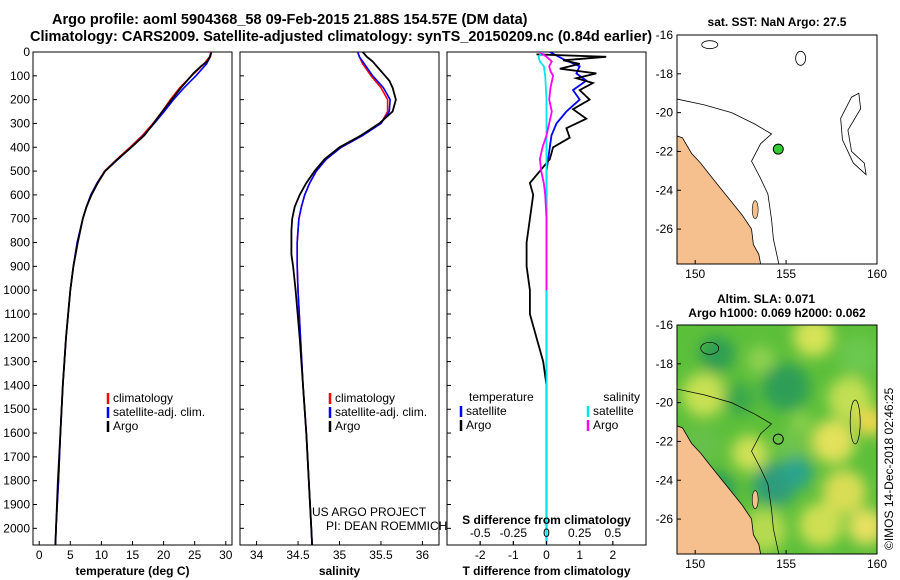 Image resolution: width=900 pixels, height=580 pixels. I want to click on land, so click(719, 199).